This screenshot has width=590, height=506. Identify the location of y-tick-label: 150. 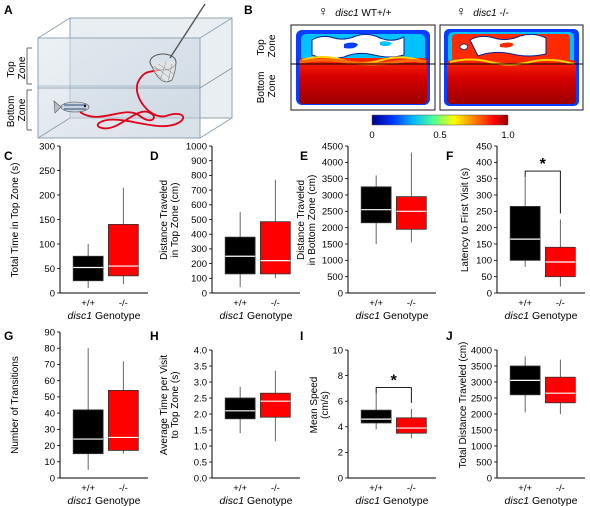
(484, 244).